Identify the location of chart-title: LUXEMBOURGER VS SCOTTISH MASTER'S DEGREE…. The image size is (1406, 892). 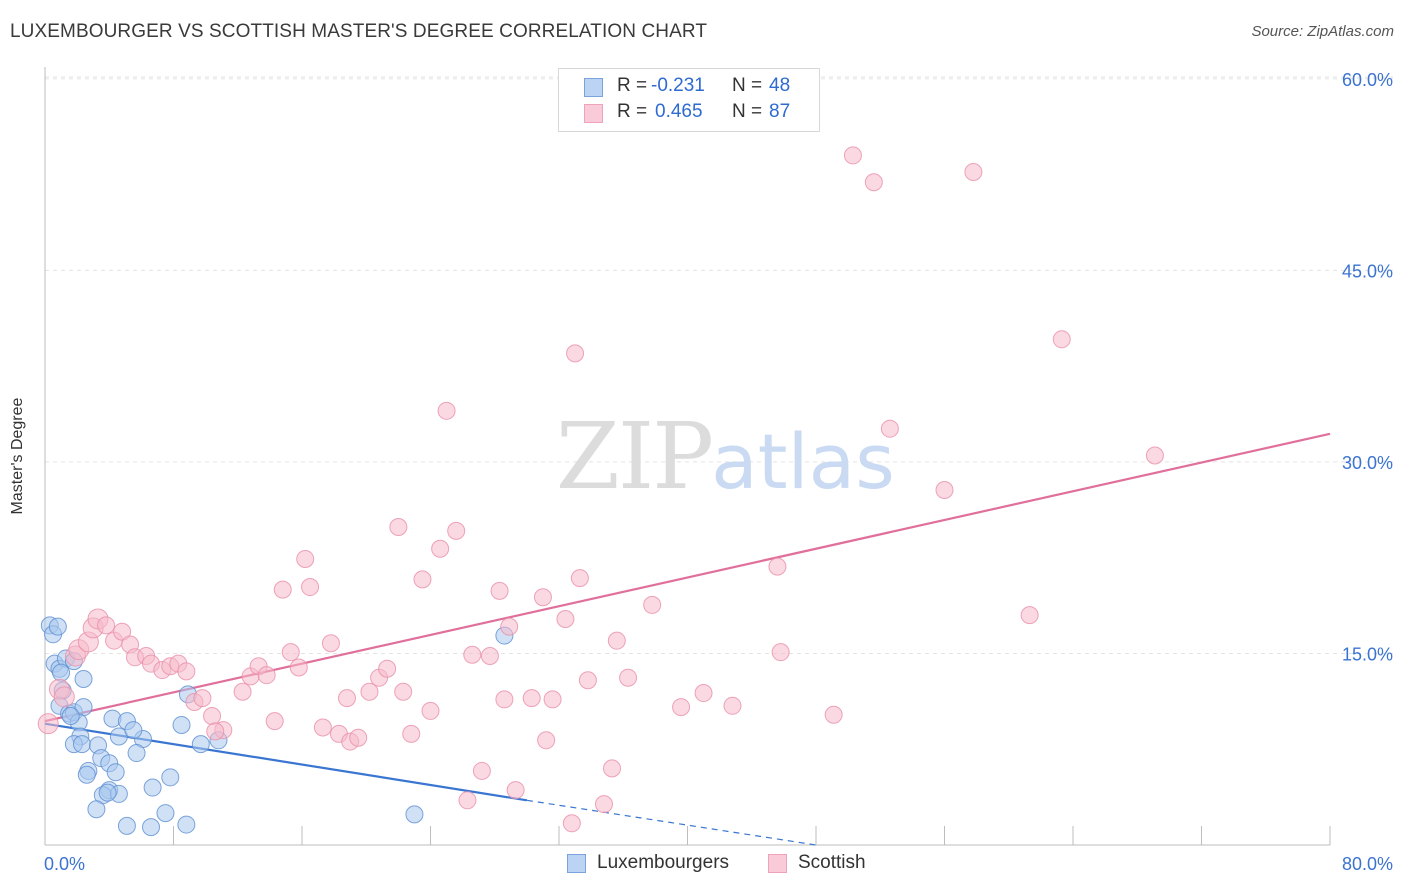
(359, 31).